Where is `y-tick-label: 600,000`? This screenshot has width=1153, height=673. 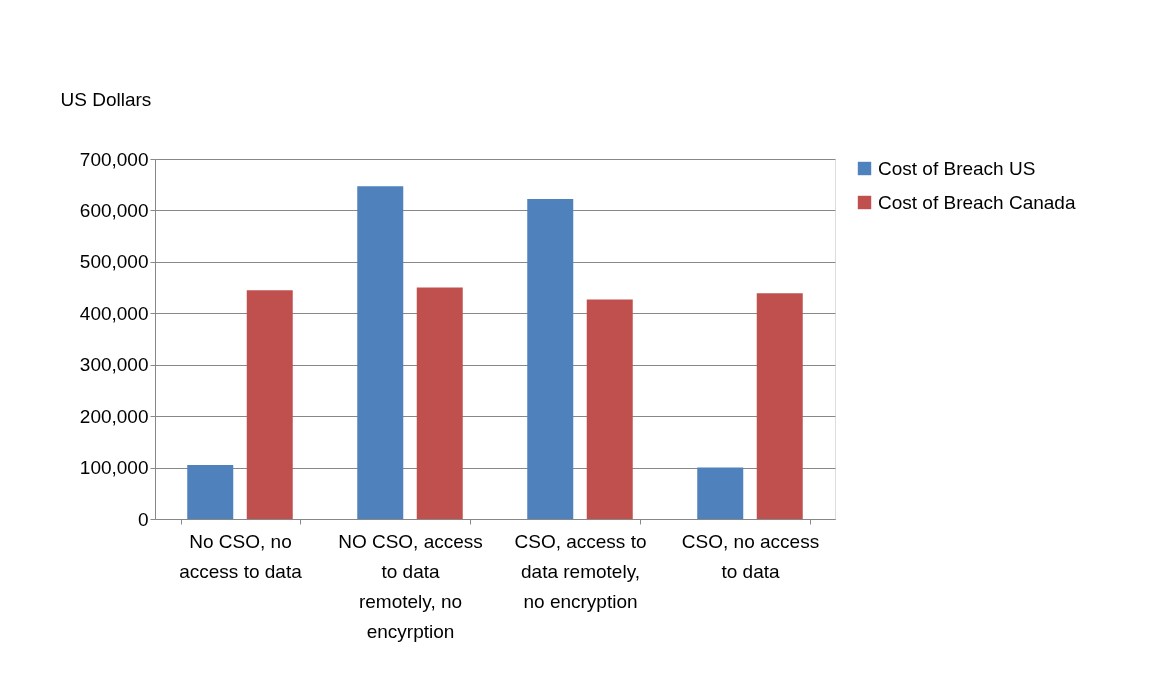 y-tick-label: 600,000 is located at coordinates (114, 210).